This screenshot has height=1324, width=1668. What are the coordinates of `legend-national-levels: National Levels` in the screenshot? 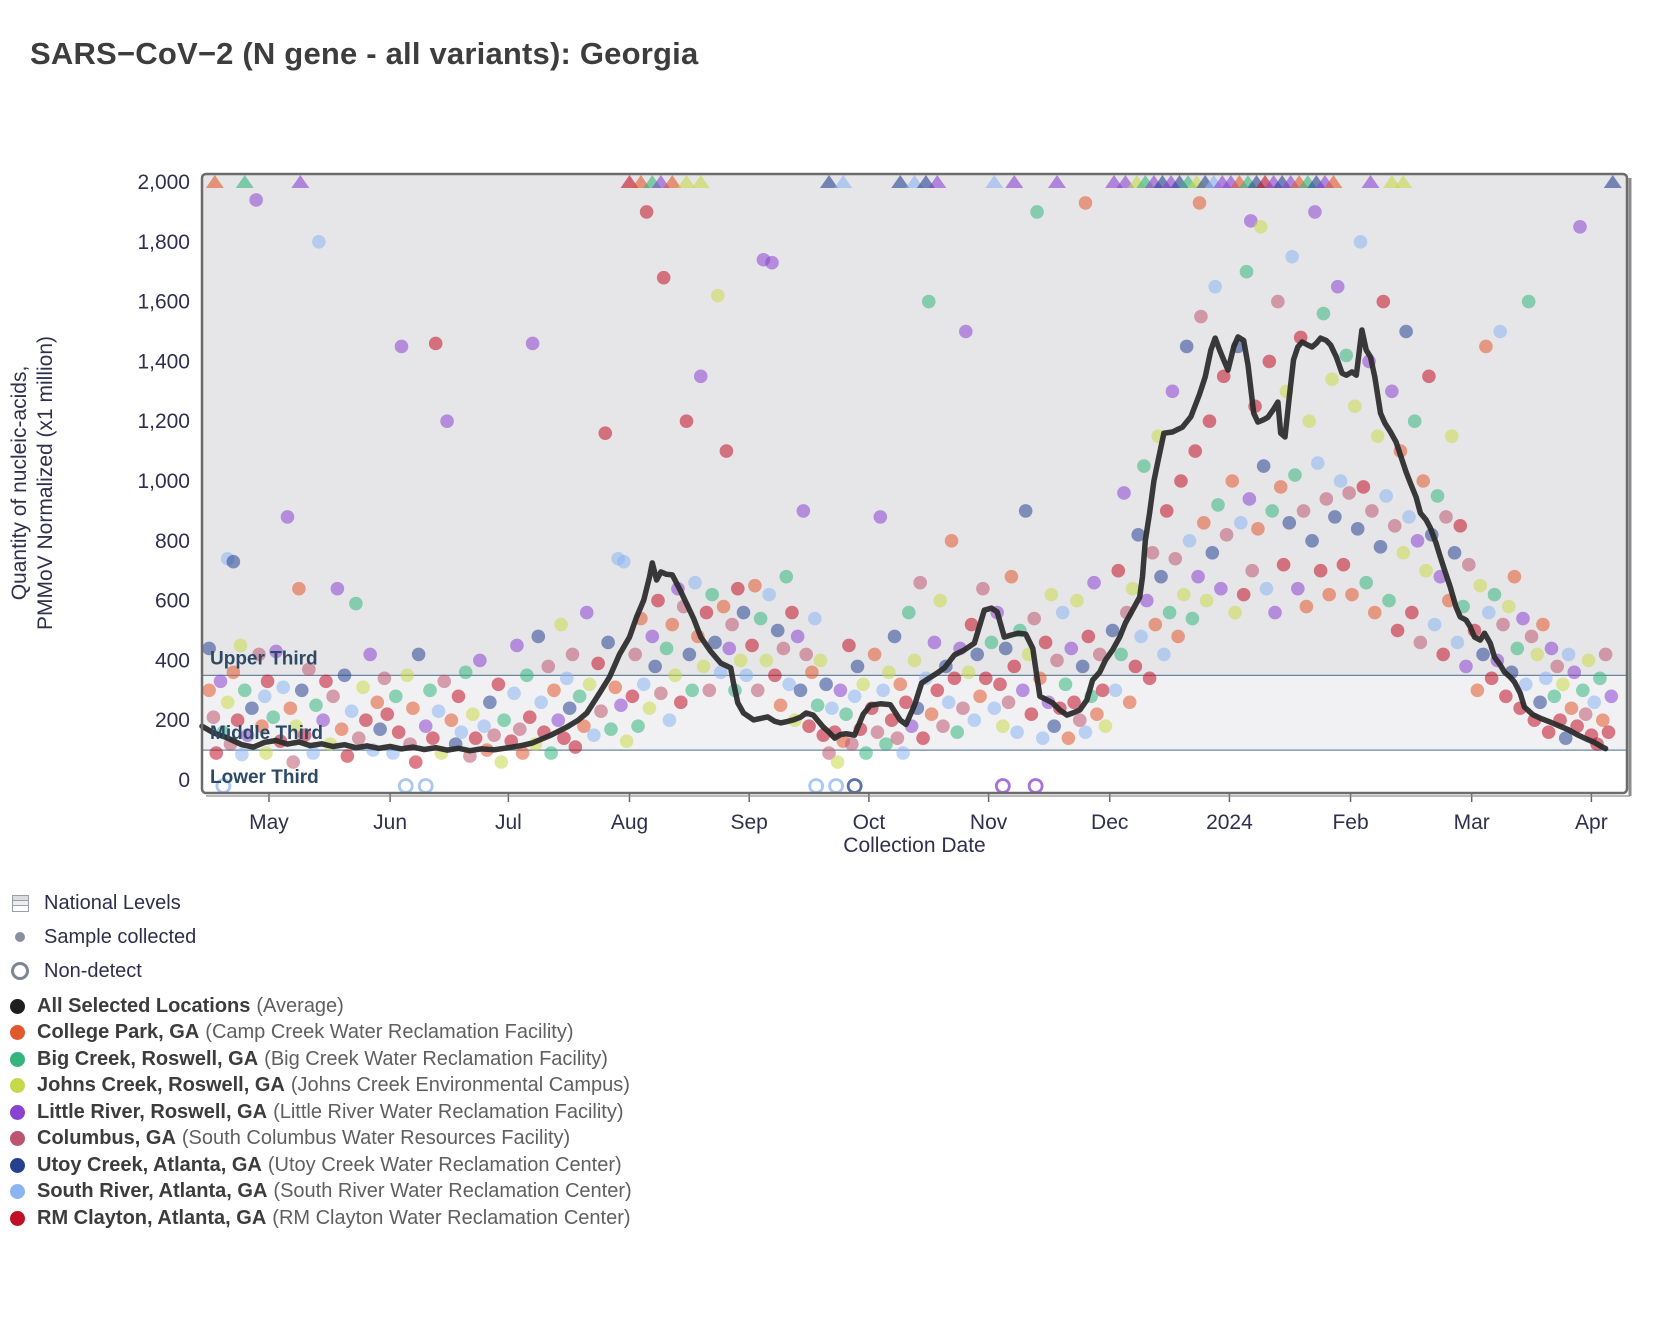 It's located at (103, 903).